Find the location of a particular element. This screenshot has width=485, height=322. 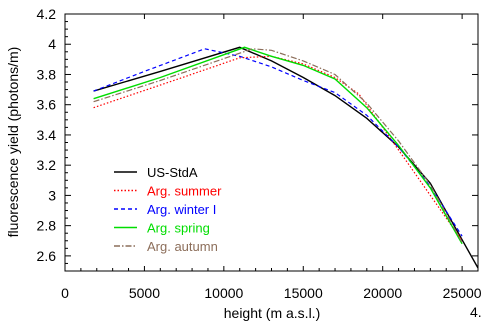

x-axis-title: height (m a.s.l.) is located at coordinates (272, 313).